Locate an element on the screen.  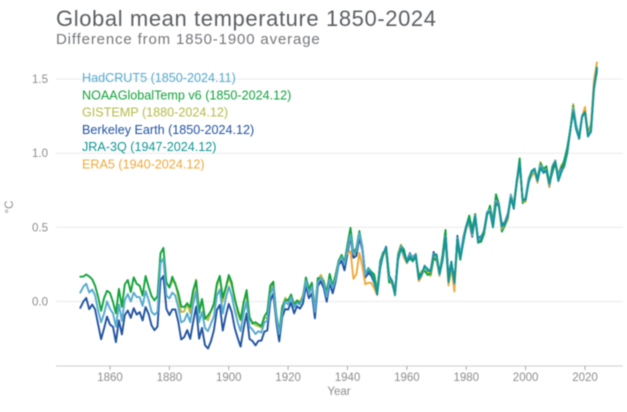
svg-text: 1900 is located at coordinates (229, 378).